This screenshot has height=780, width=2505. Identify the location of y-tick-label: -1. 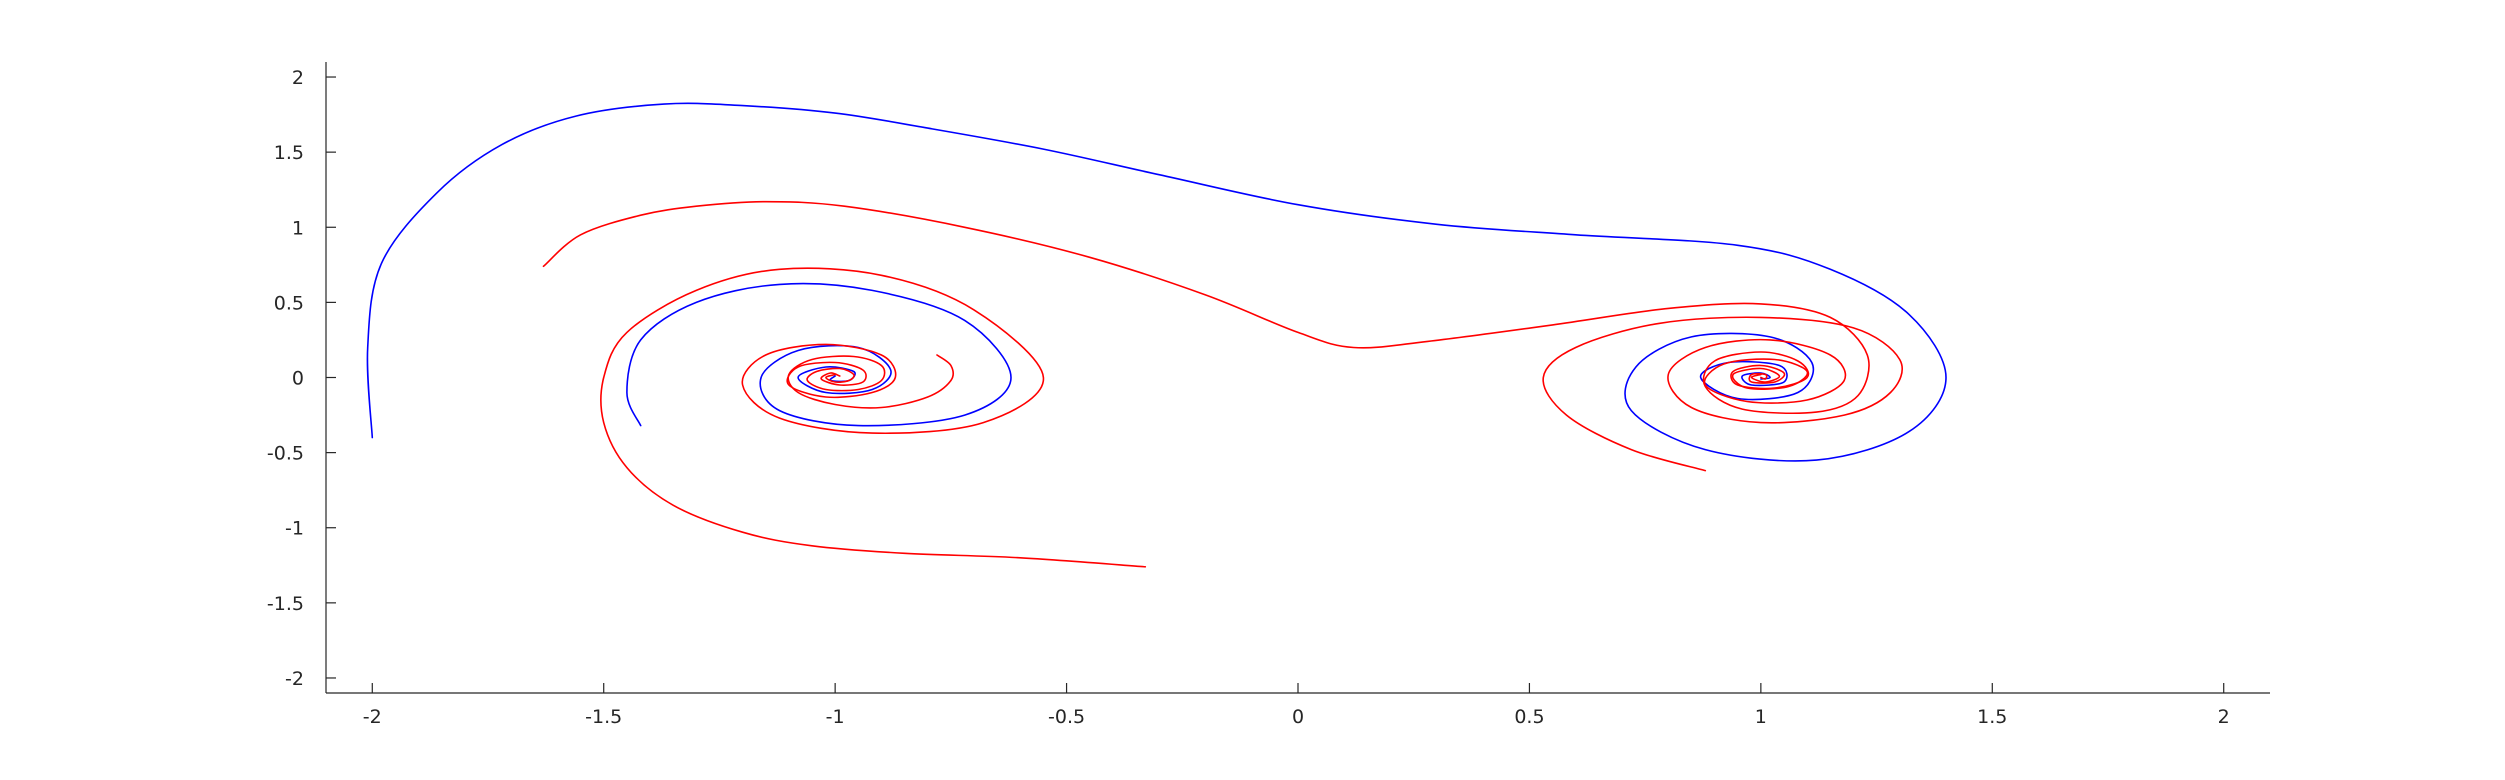
(294, 529).